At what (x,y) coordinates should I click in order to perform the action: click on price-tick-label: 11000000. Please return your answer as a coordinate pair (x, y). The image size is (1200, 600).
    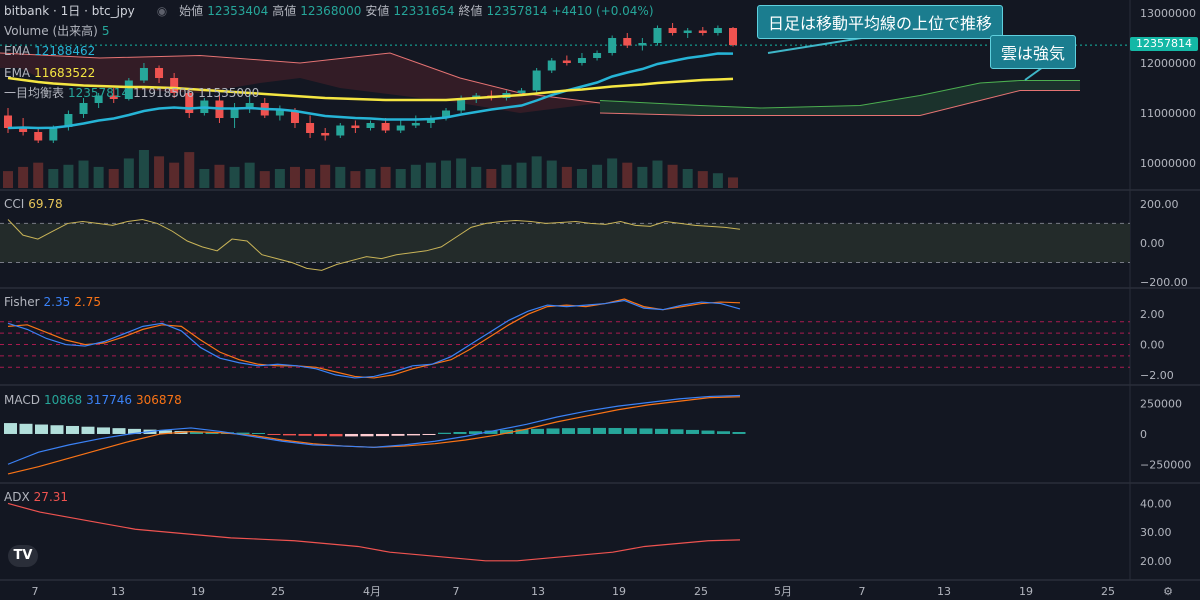
    Looking at the image, I should click on (1168, 113).